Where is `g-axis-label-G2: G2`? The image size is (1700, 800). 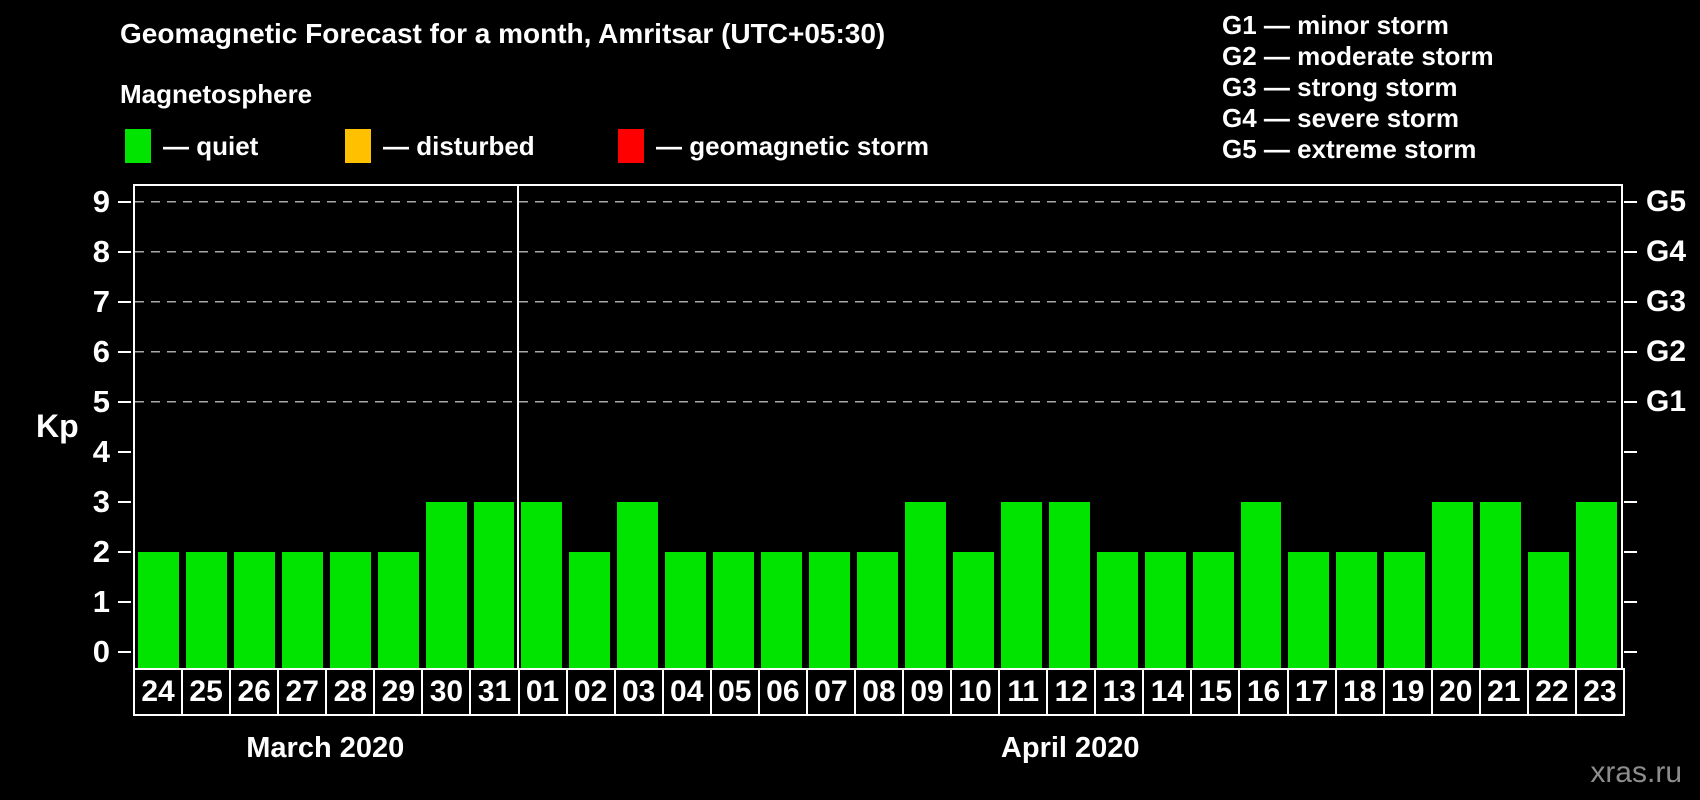 g-axis-label-G2: G2 is located at coordinates (1666, 351).